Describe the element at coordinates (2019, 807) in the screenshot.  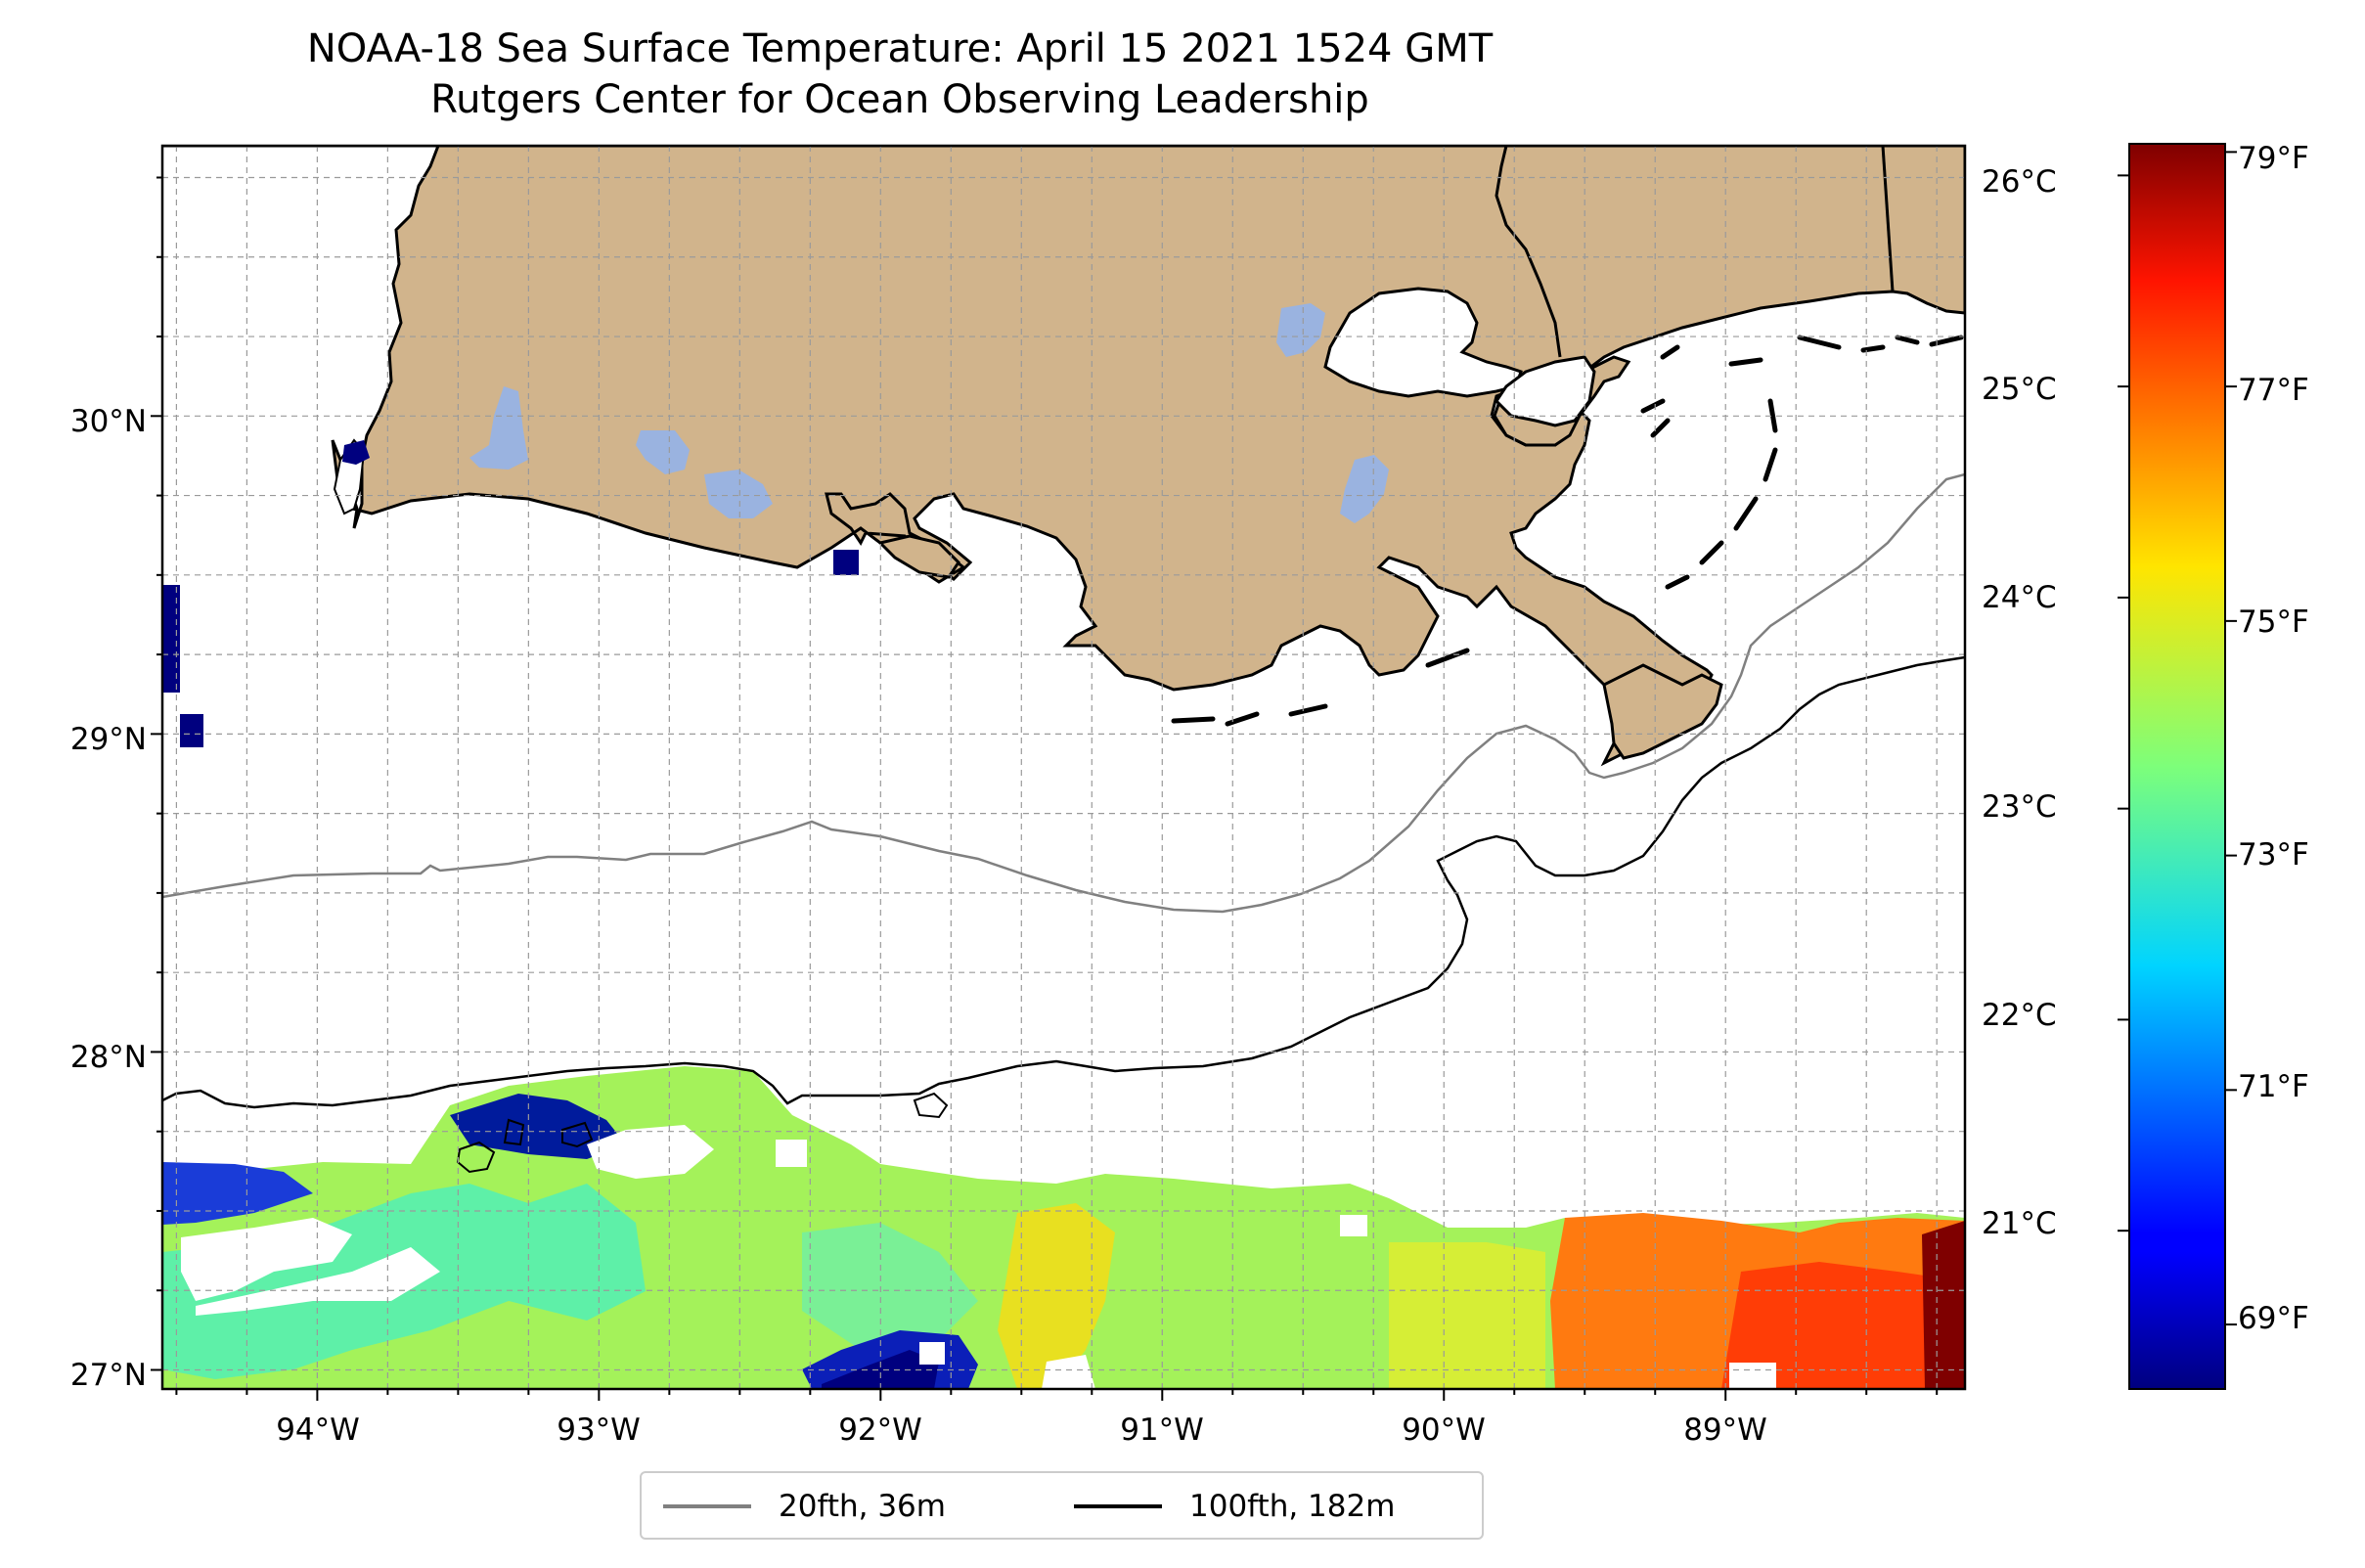
I see `colorbar-celsius-label: 23°C` at that location.